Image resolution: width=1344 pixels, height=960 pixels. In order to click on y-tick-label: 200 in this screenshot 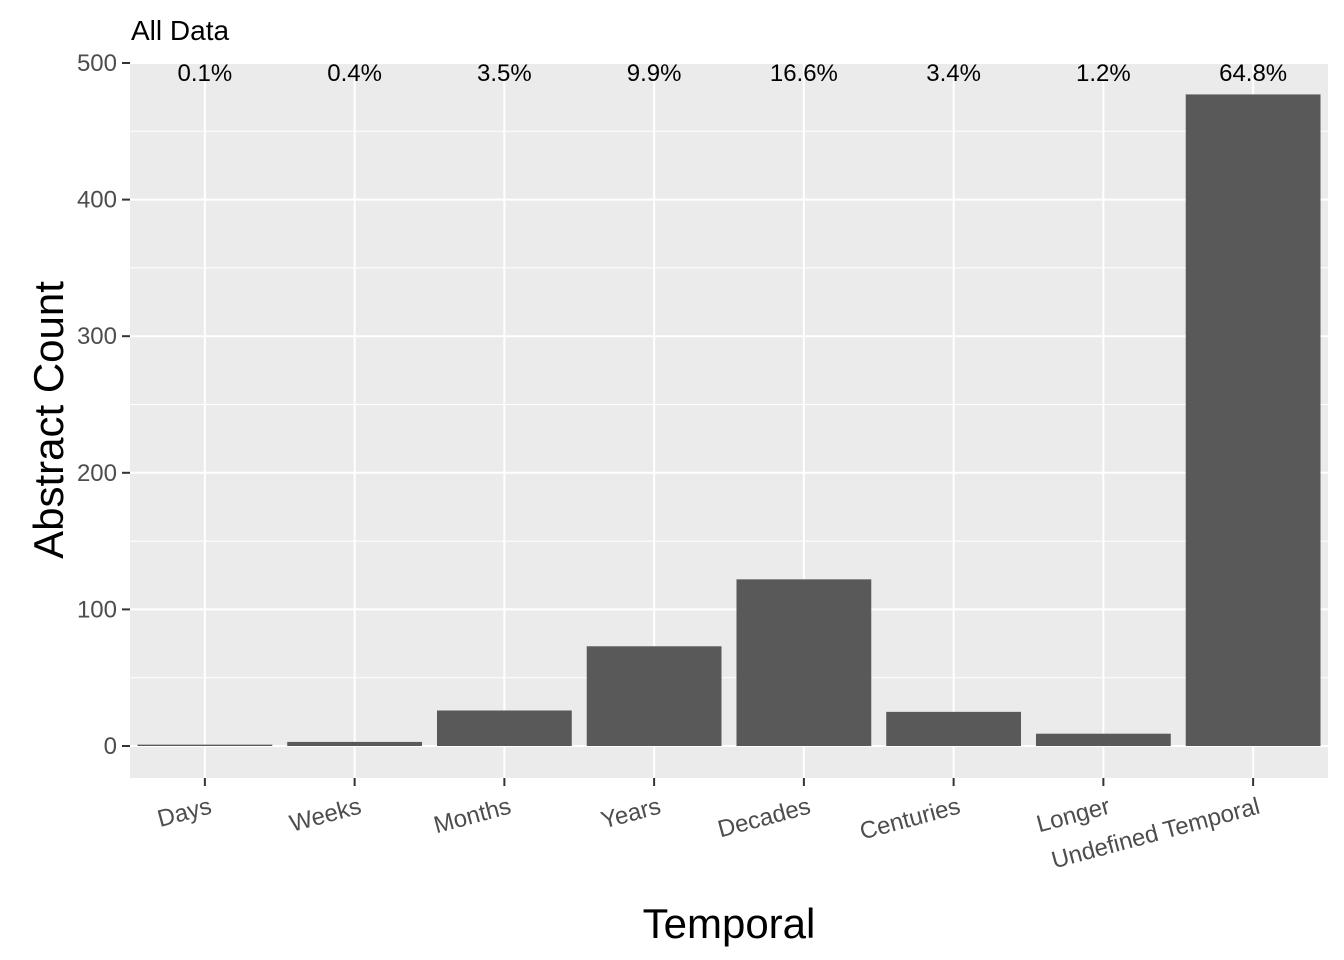, I will do `click(97, 473)`.